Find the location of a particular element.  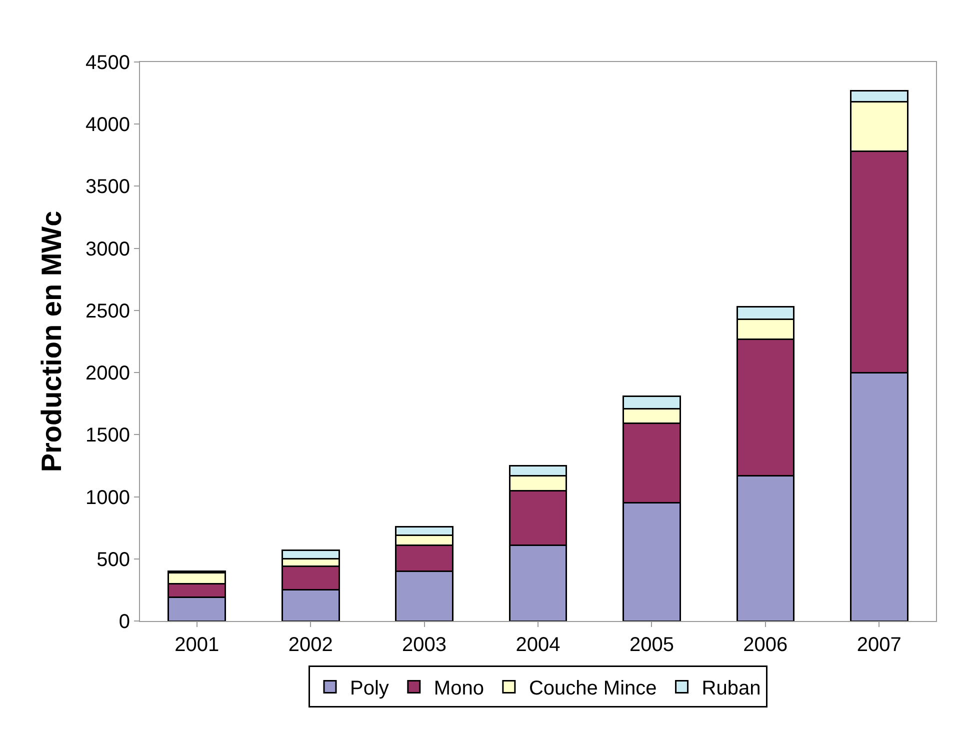

x-tick-label: 2002 is located at coordinates (310, 645).